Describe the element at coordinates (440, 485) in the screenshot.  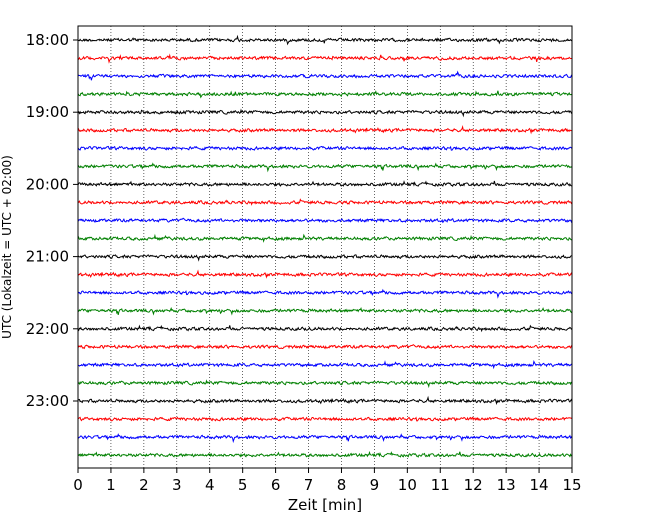
I see `x-tick-label: 11` at that location.